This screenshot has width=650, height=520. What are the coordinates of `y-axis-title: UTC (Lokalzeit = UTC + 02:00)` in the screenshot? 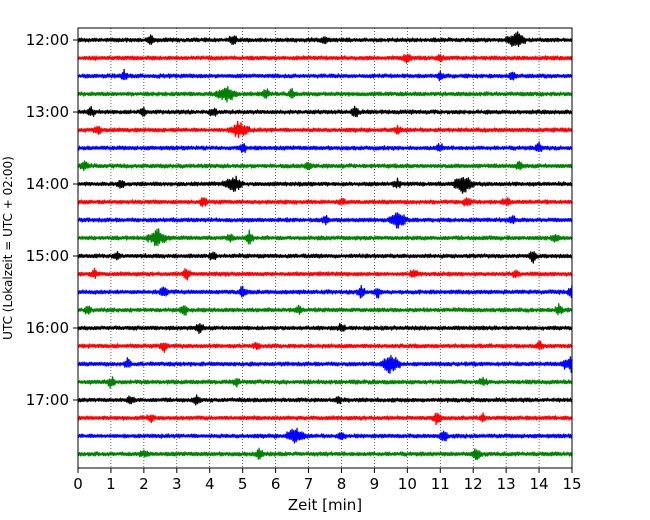 It's located at (8, 248).